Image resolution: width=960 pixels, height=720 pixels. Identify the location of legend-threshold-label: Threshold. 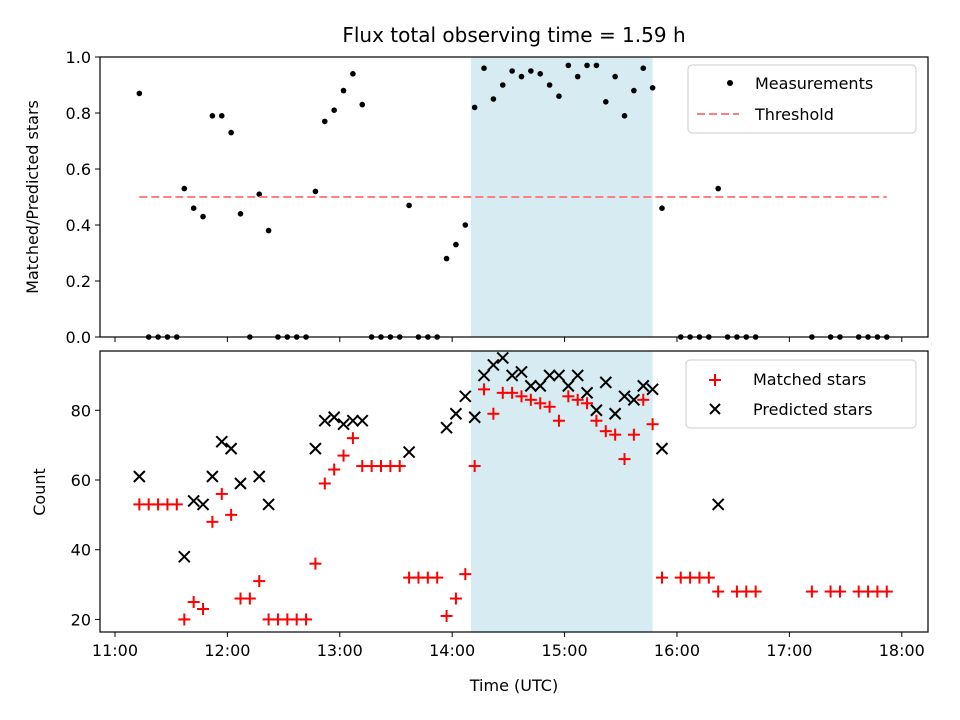
(794, 114).